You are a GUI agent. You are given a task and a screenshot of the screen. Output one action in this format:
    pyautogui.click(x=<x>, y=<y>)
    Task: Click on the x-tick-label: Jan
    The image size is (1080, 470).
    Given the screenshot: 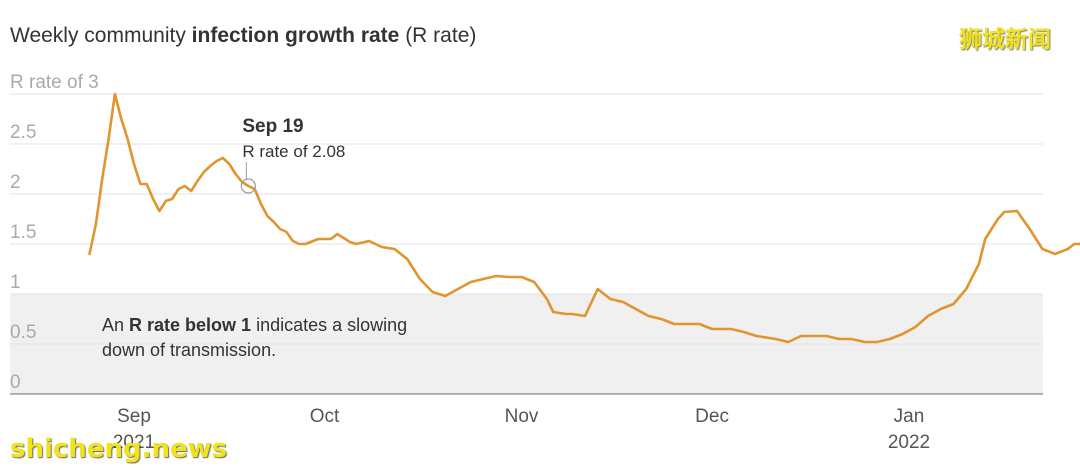 What is the action you would take?
    pyautogui.click(x=909, y=416)
    